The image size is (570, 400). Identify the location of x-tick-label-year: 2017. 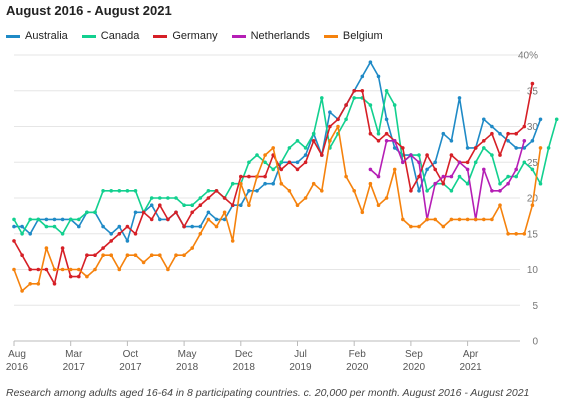
(74, 367).